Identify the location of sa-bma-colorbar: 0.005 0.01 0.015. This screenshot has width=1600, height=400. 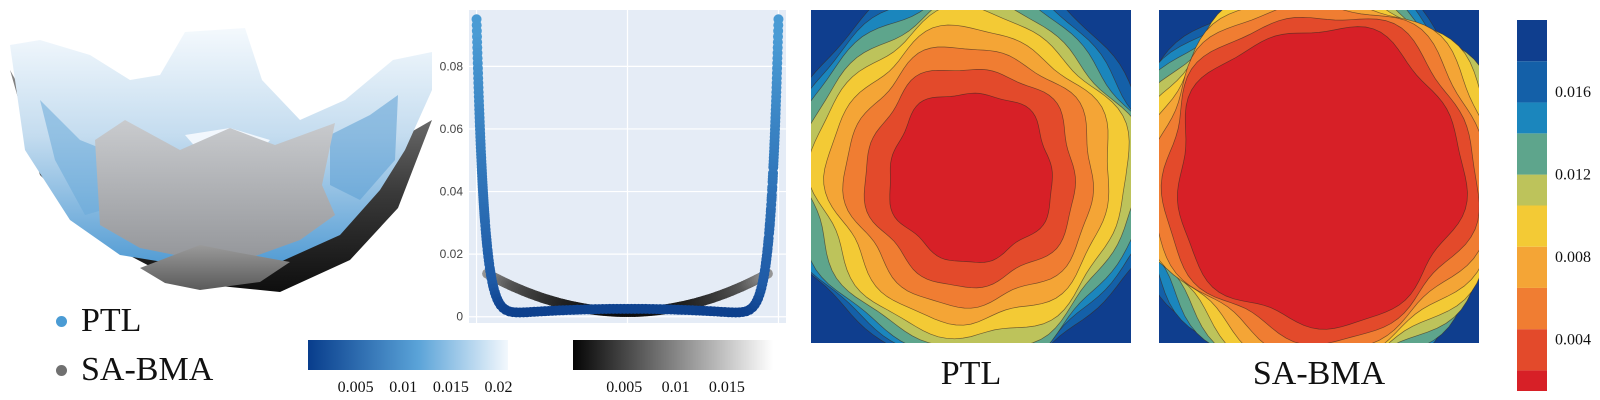
(673, 368).